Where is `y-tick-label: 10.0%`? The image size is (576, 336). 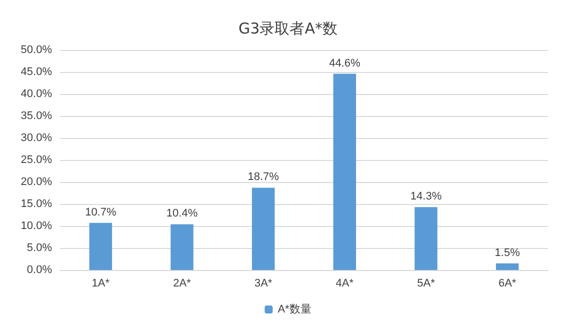 y-tick-label: 10.0% is located at coordinates (36, 226).